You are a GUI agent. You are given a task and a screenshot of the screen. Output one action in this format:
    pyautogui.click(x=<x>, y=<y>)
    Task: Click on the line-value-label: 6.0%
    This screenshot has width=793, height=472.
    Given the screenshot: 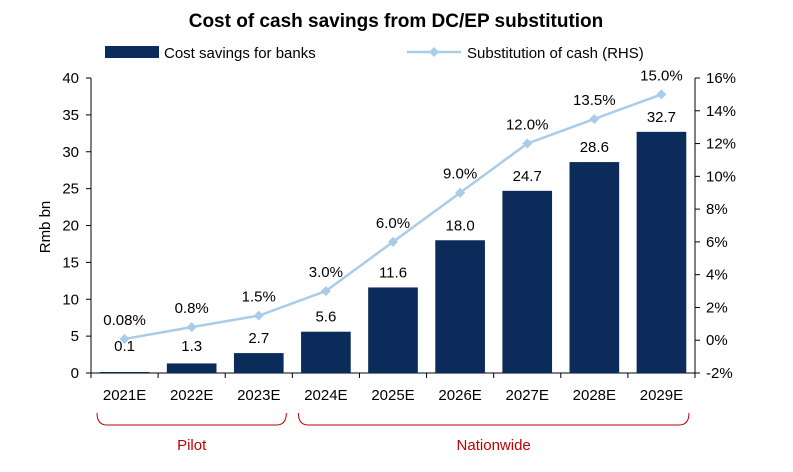 What is the action you would take?
    pyautogui.click(x=393, y=223)
    